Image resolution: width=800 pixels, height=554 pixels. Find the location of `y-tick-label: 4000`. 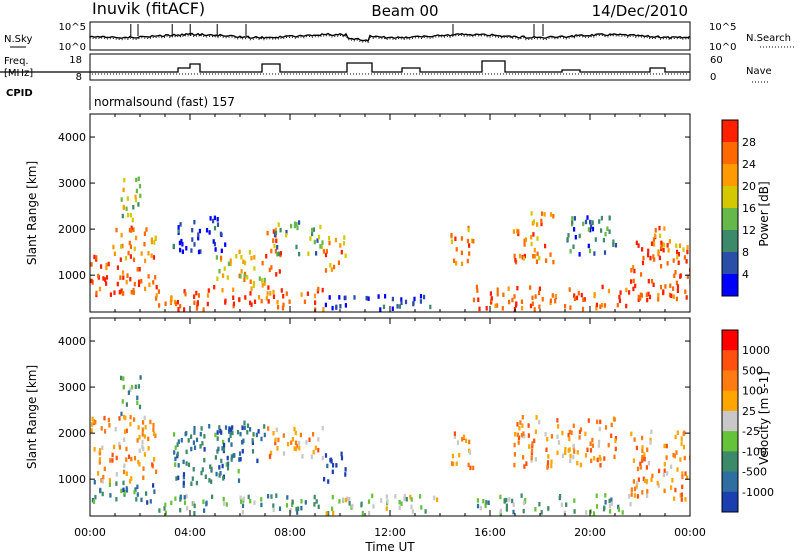

y-tick-label: 4000 is located at coordinates (72, 341).